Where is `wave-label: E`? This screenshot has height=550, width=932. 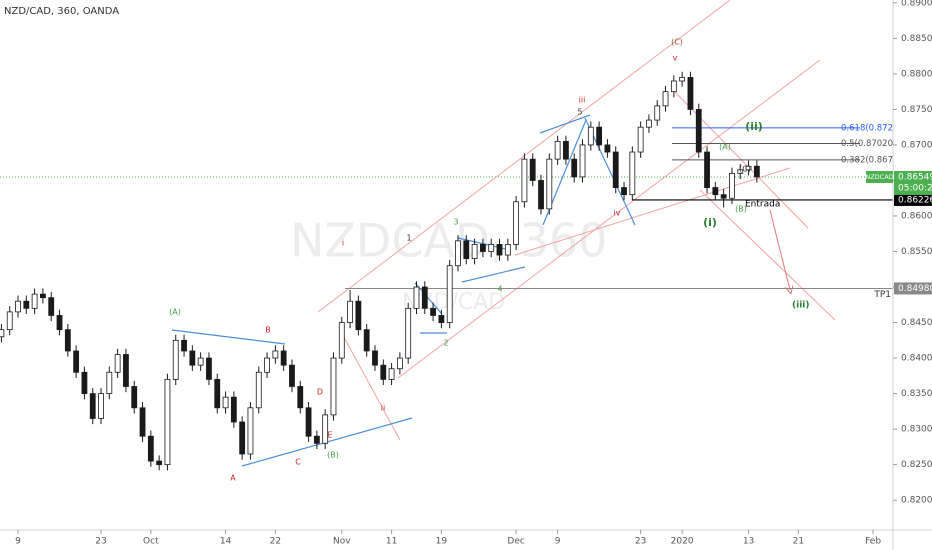
wave-label: E is located at coordinates (329, 435).